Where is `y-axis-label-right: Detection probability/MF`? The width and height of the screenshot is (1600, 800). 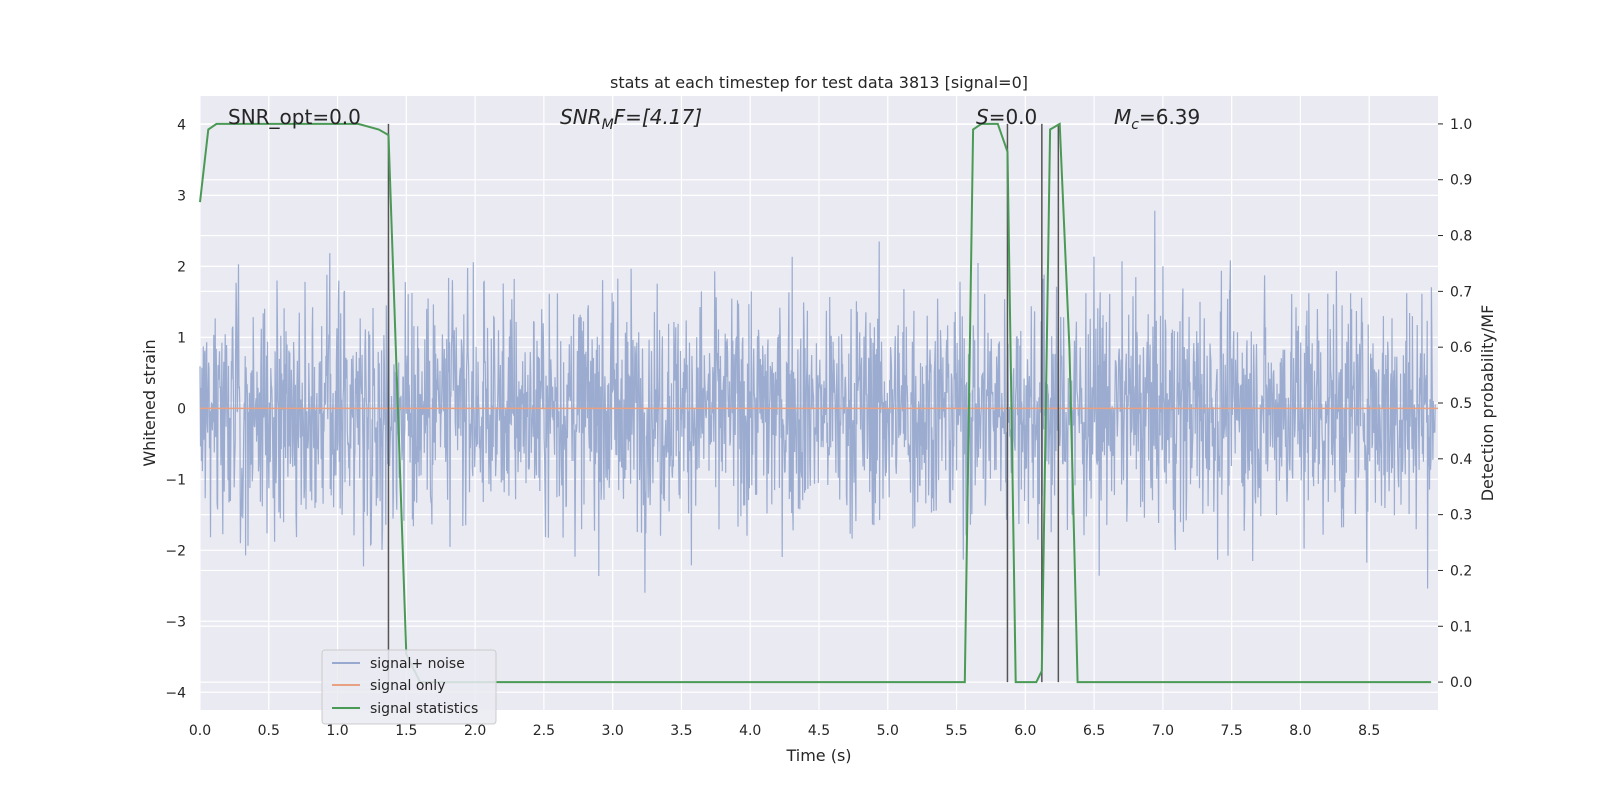
y-axis-label-right: Detection probability/MF is located at coordinates (1487, 403).